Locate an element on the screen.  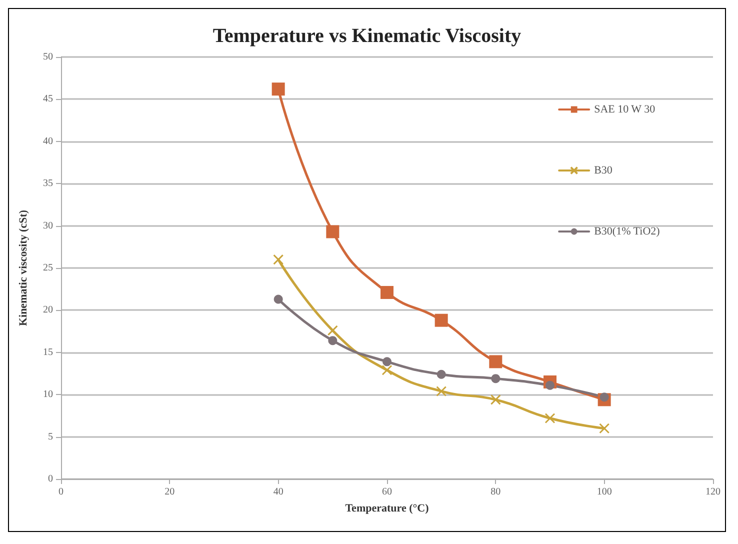
x-tick-label: 20 is located at coordinates (169, 492).